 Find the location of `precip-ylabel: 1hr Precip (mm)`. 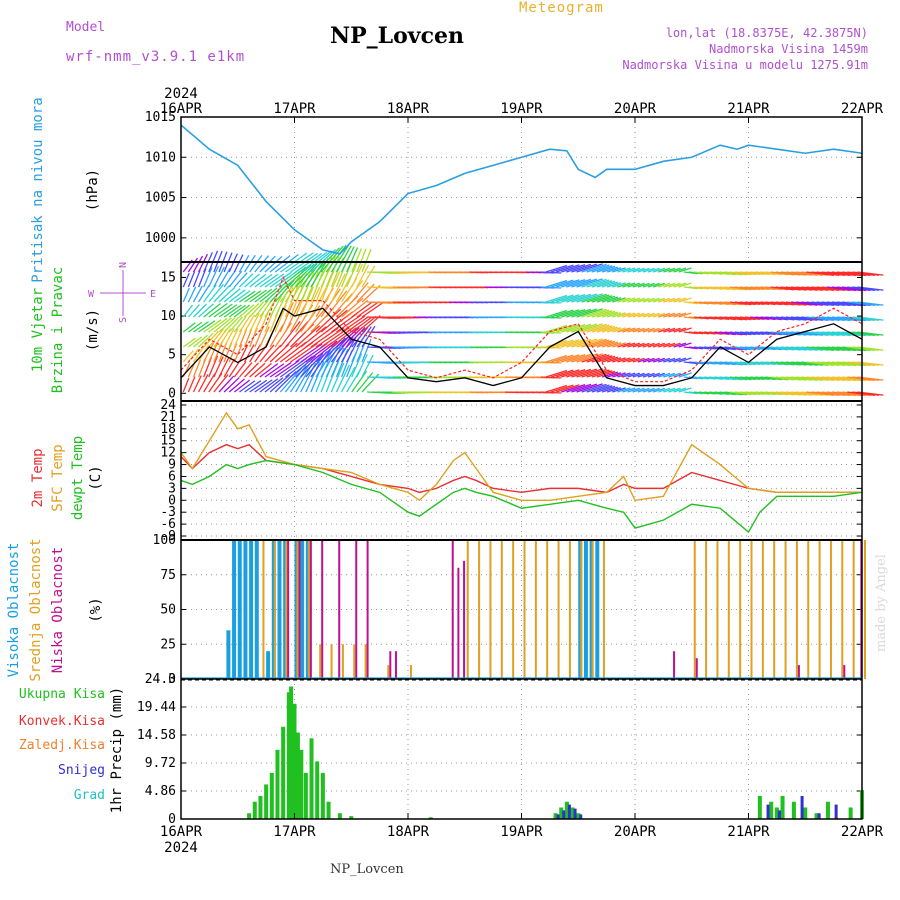

precip-ylabel: 1hr Precip (mm) is located at coordinates (117, 750).